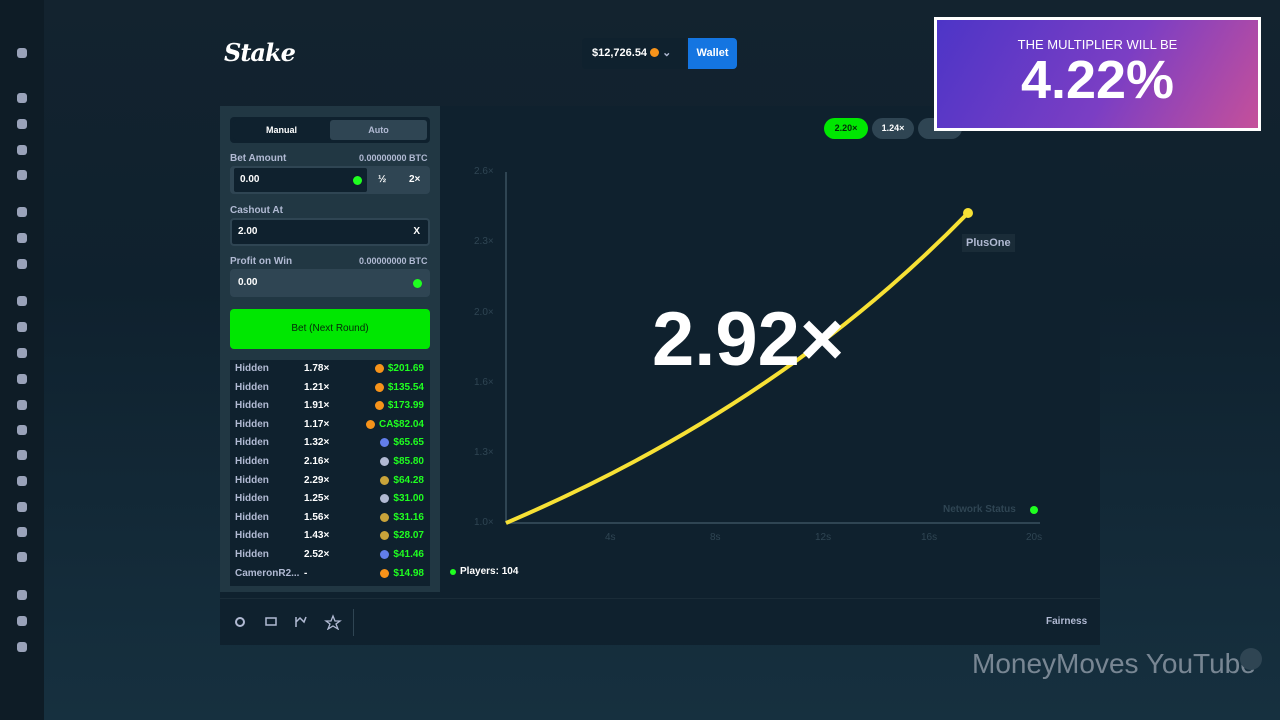  I want to click on half-button: ½, so click(382, 179).